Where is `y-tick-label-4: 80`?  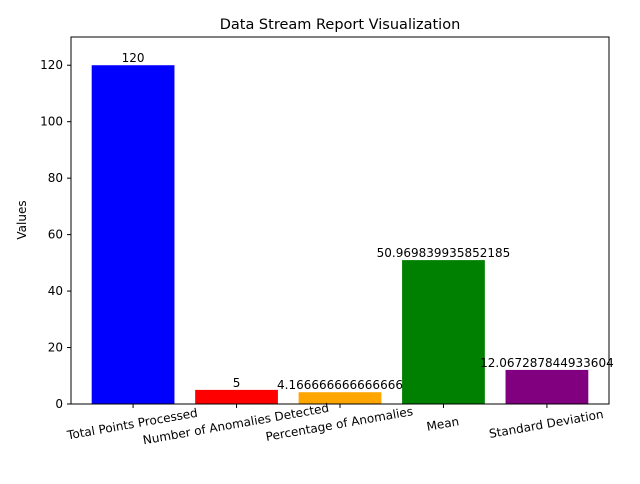
y-tick-label-4: 80 is located at coordinates (55, 178).